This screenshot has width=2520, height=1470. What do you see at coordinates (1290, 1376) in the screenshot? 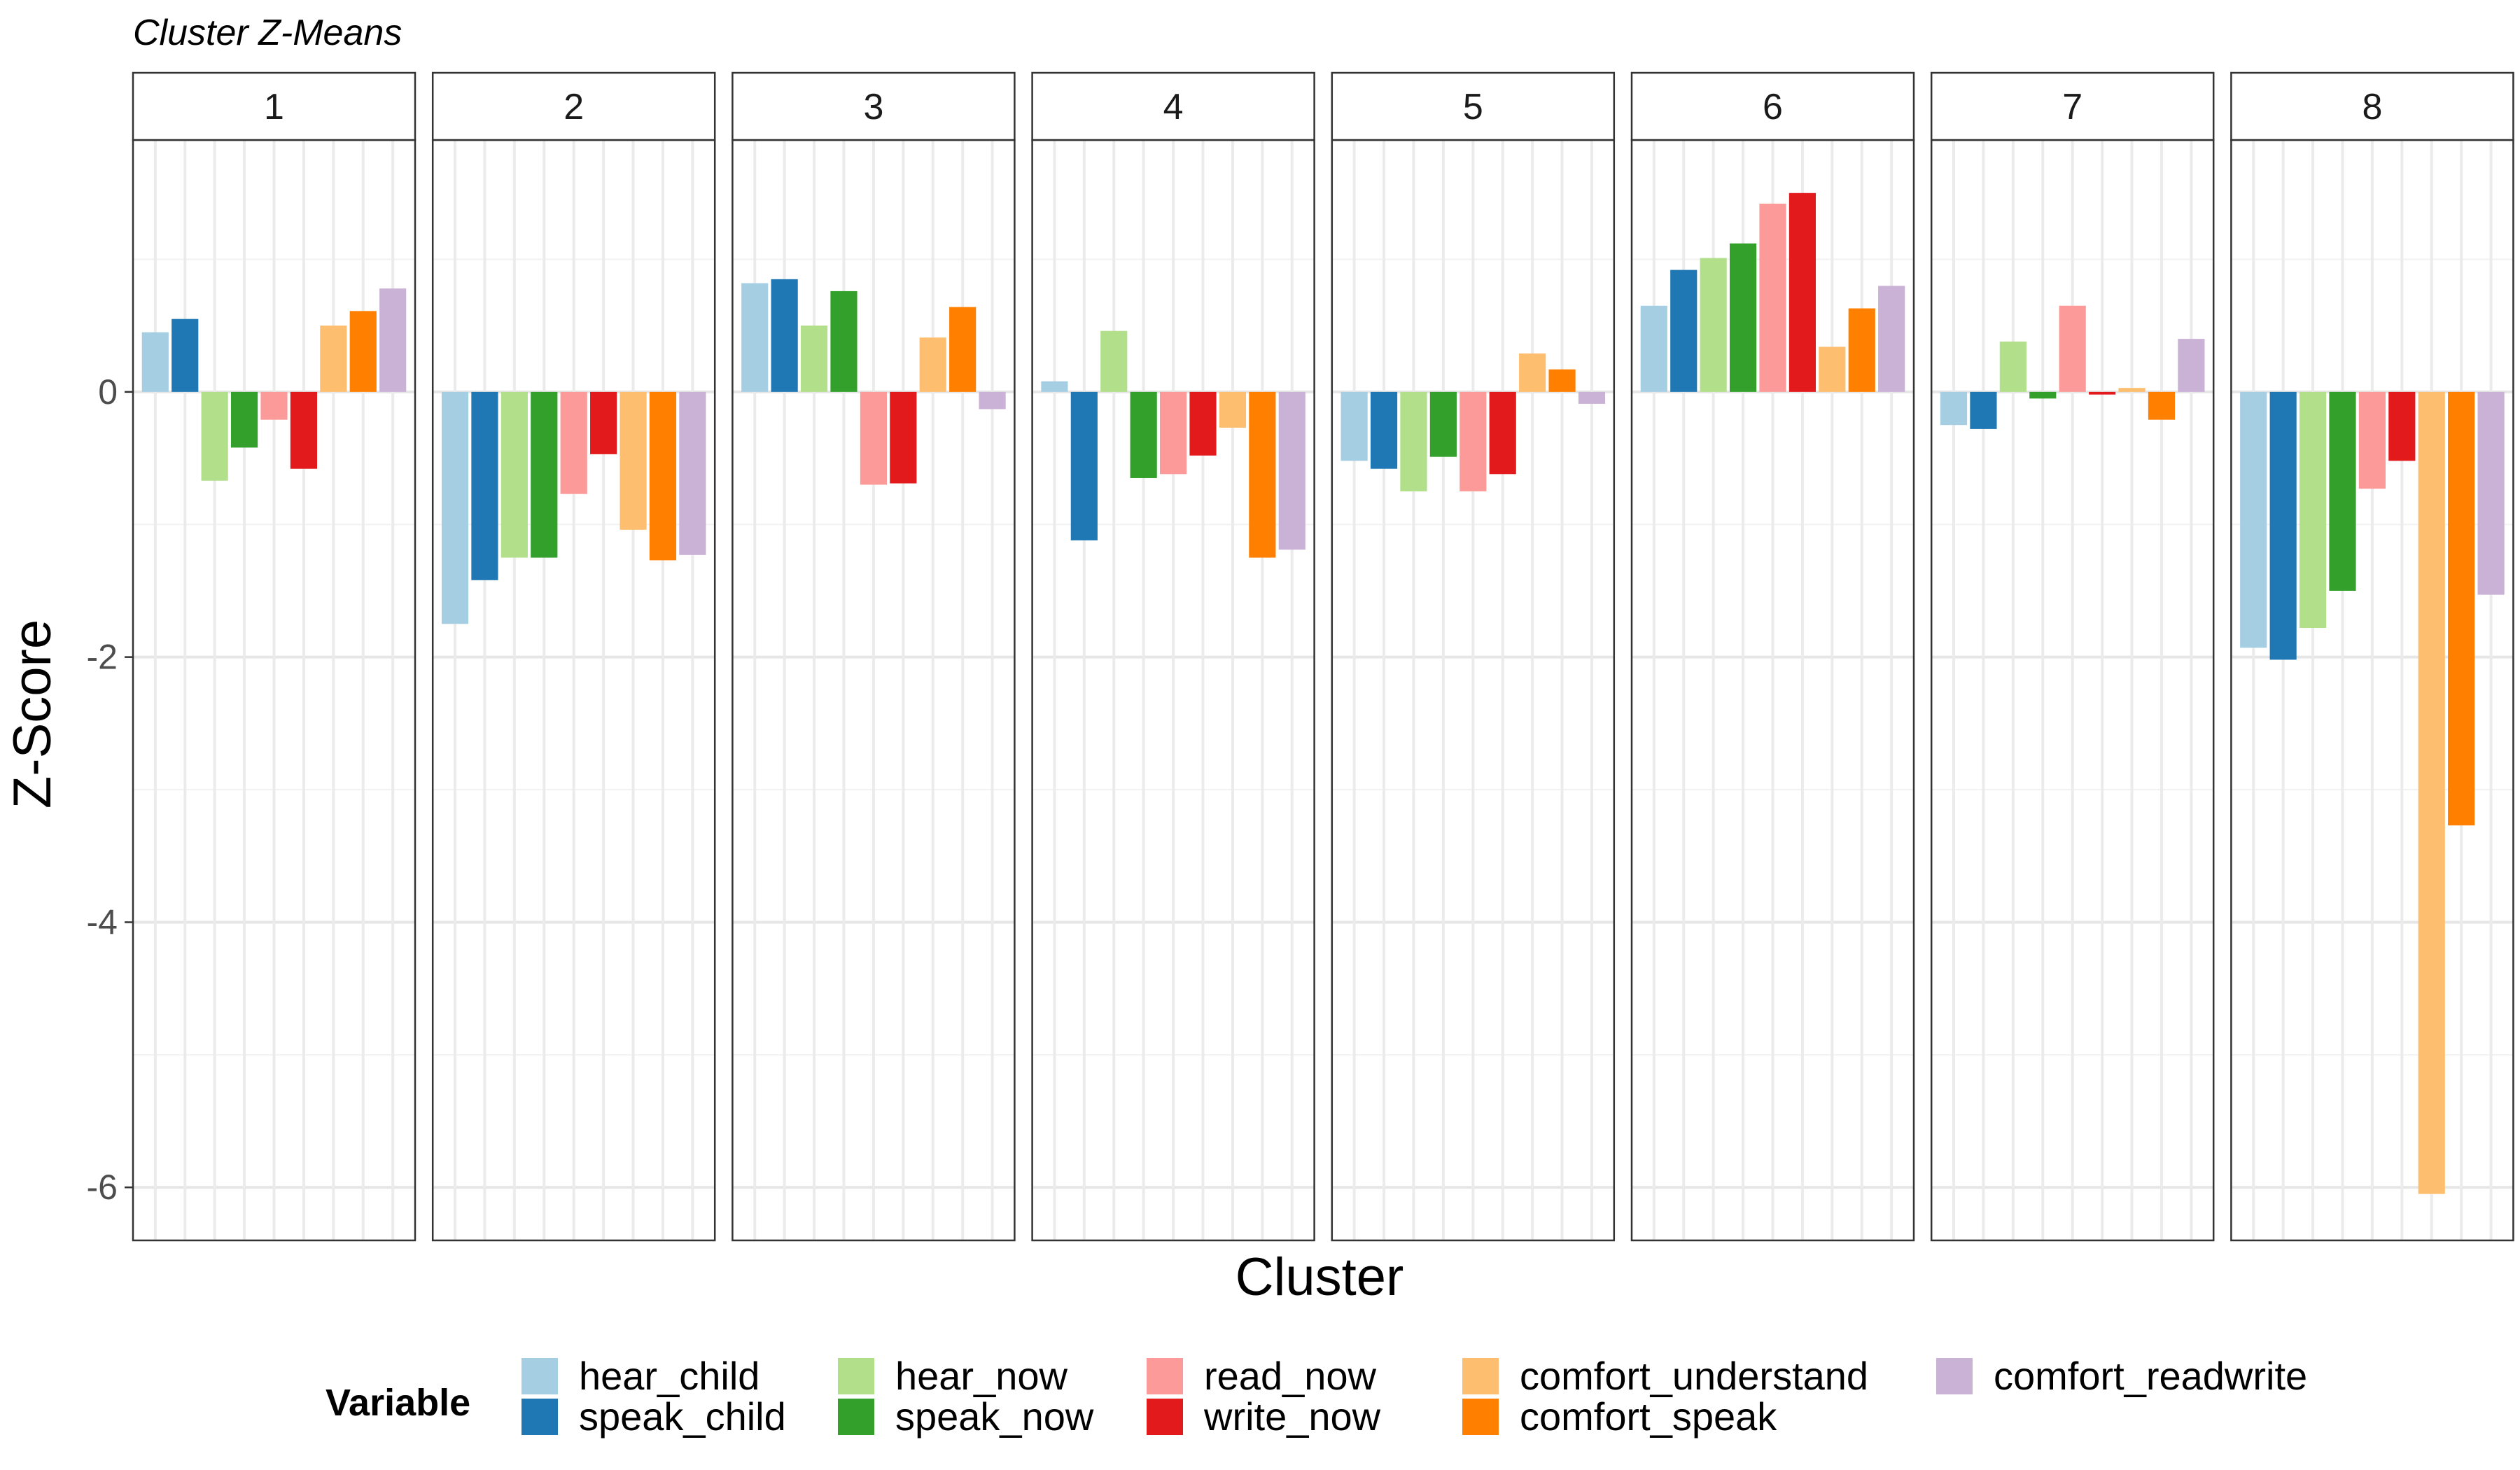
I see `legend-label: read_now` at bounding box center [1290, 1376].